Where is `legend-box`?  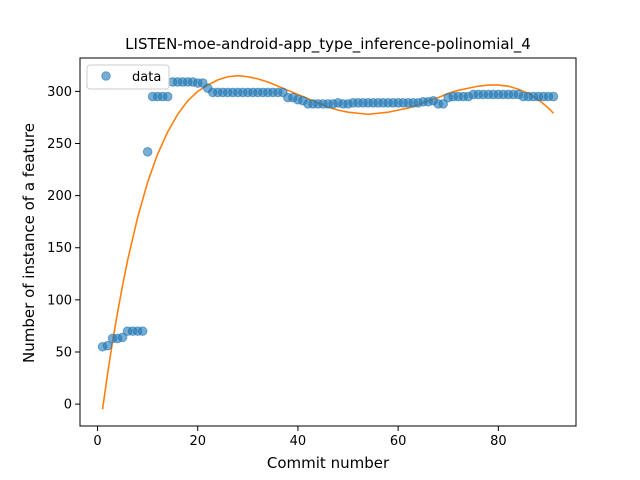
legend-box is located at coordinates (128, 77).